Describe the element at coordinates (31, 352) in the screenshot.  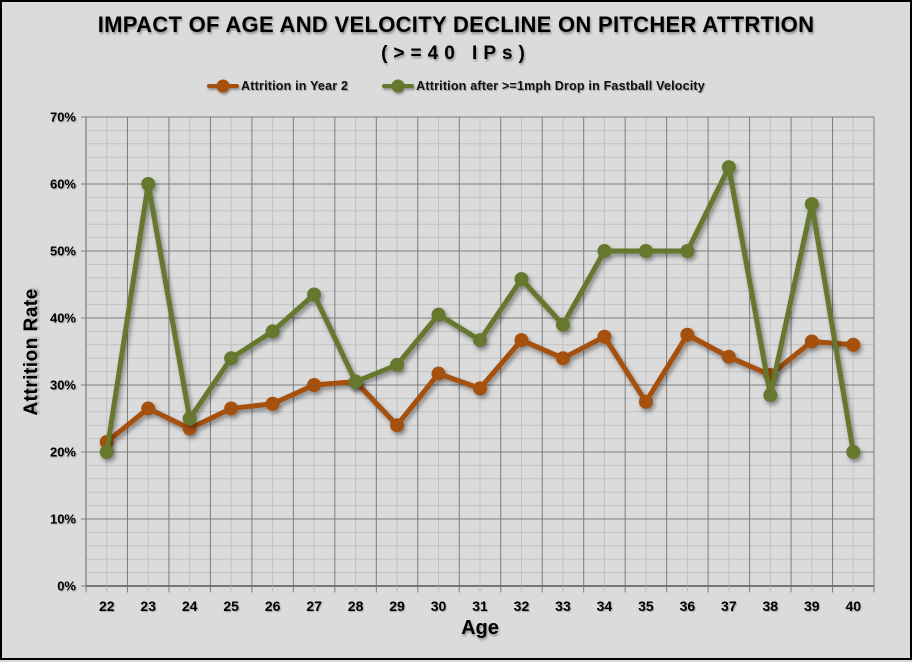
I see `y-axis-title: Attrition Rate` at that location.